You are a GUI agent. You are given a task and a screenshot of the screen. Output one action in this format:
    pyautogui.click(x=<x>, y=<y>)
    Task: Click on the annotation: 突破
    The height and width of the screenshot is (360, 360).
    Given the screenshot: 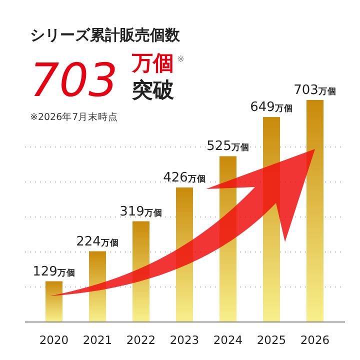 What is the action you would take?
    pyautogui.click(x=153, y=90)
    